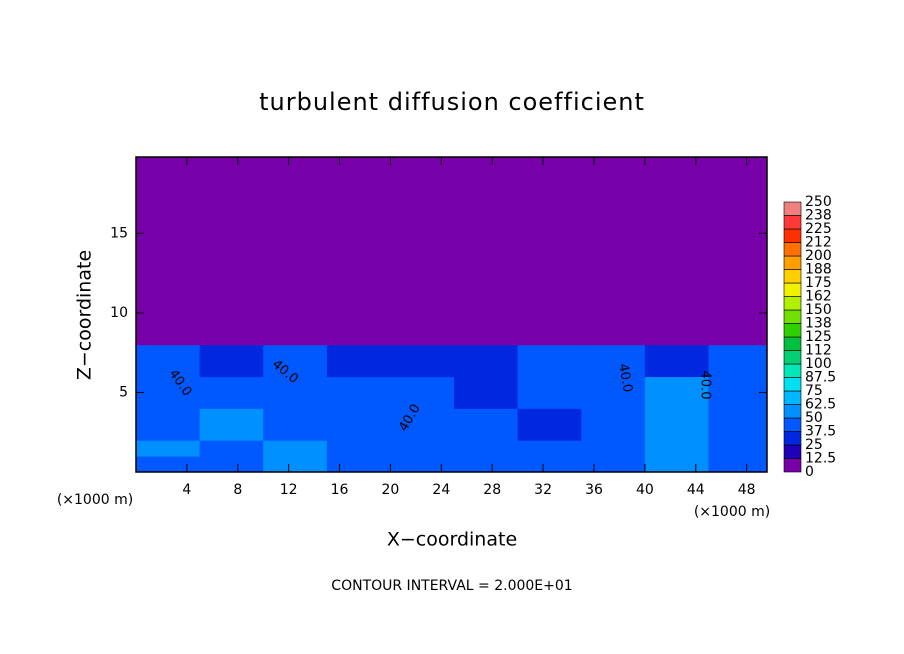 The height and width of the screenshot is (654, 904). Describe the element at coordinates (732, 512) in the screenshot. I see `x-unit: (×1000 m)` at that location.